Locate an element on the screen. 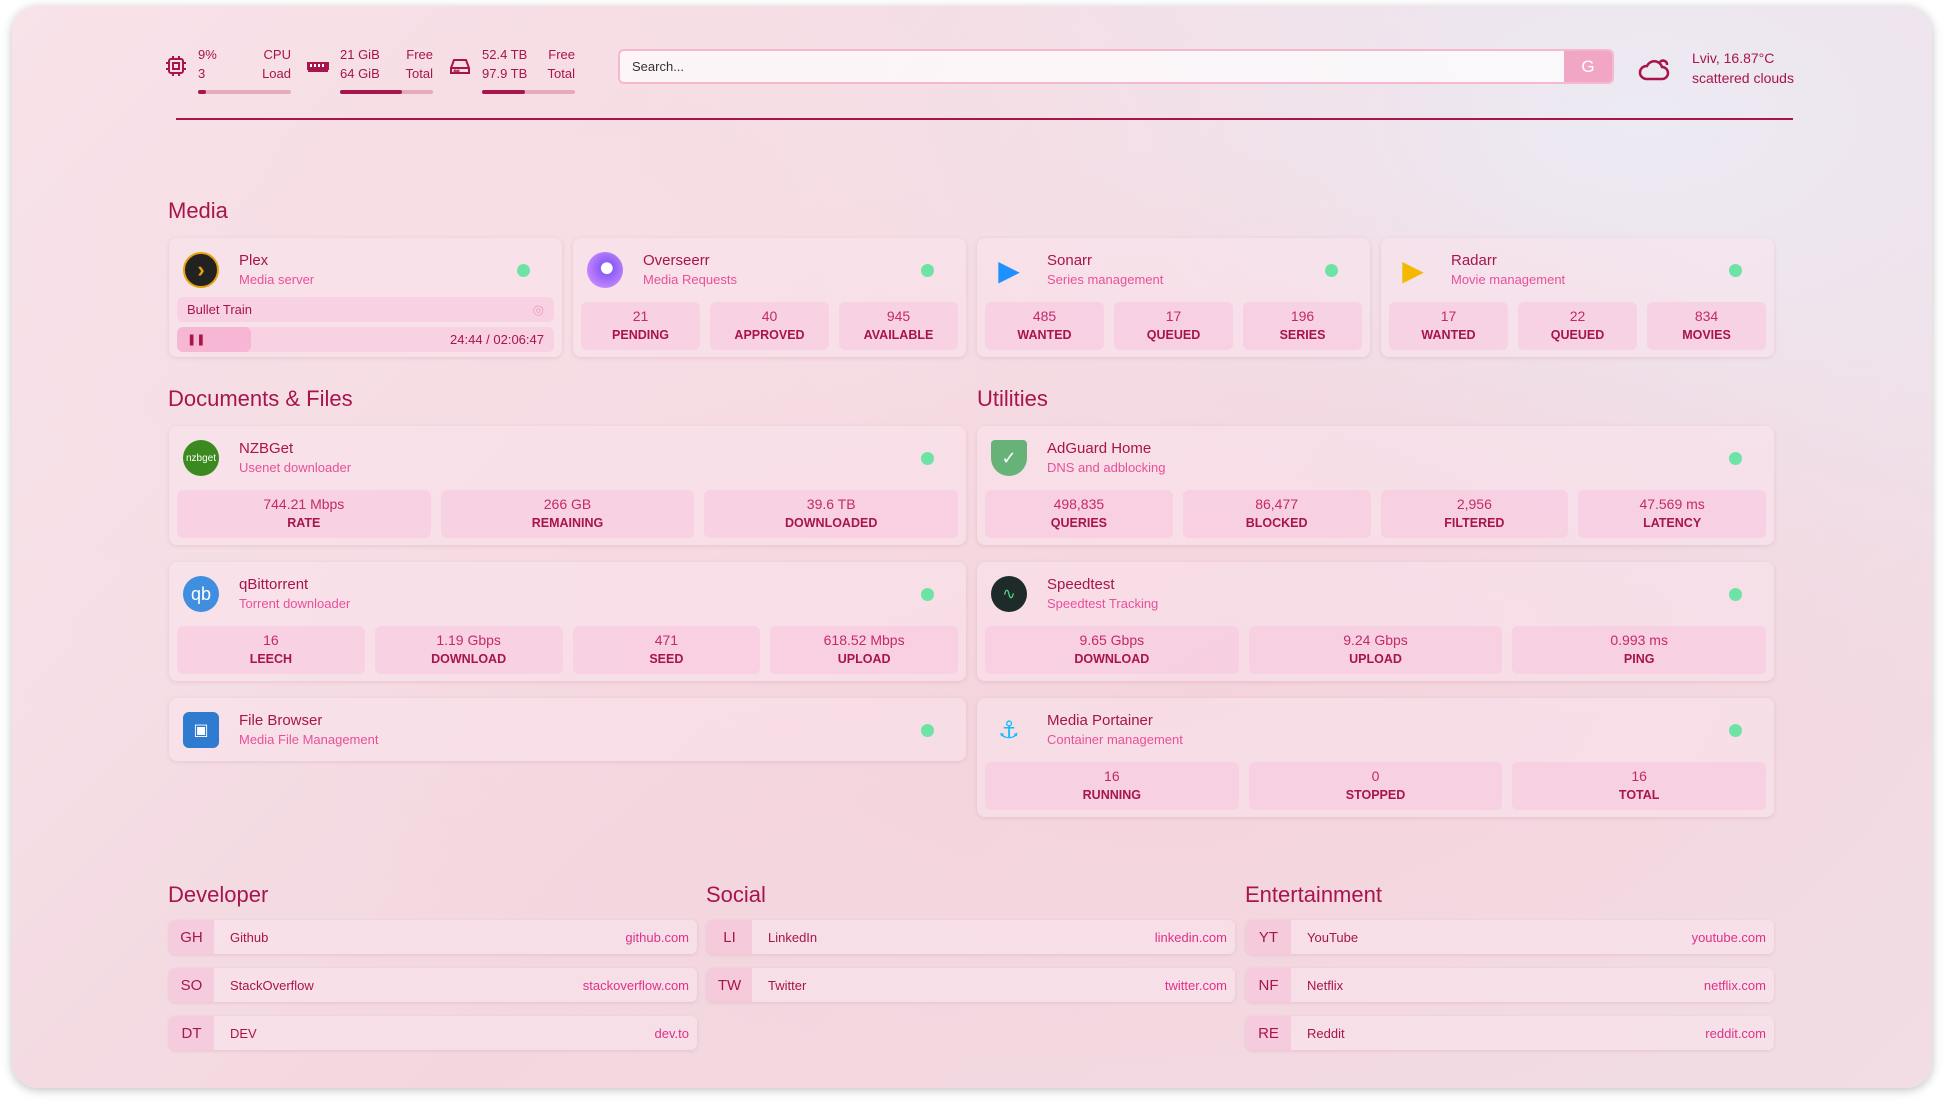 The width and height of the screenshot is (1944, 1104). bookmark-netflix: NF Netflix netflix.com is located at coordinates (1510, 985).